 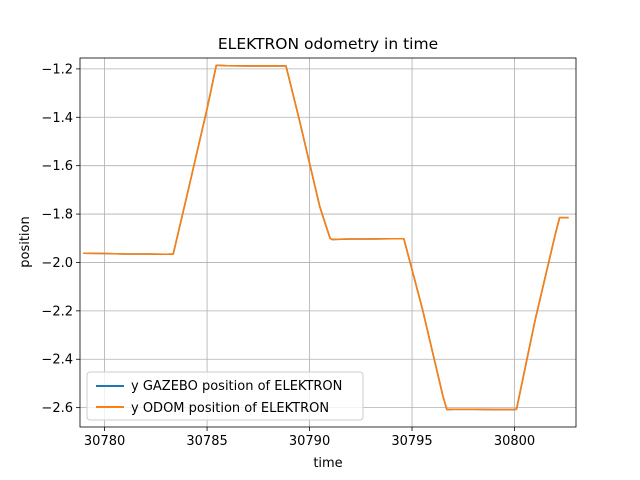 I want to click on x-axis-ticks: 30780 30785 30790 30795 30800, so click(x=309, y=438).